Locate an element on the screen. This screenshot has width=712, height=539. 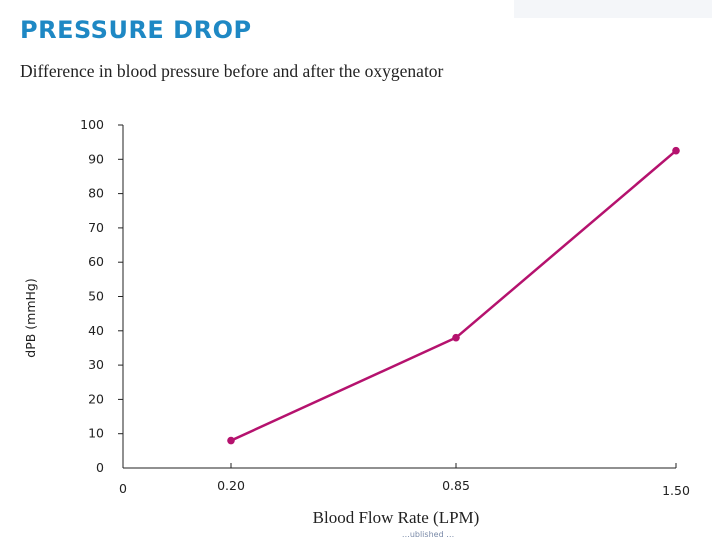
y-tick-label: 10 is located at coordinates (96, 433).